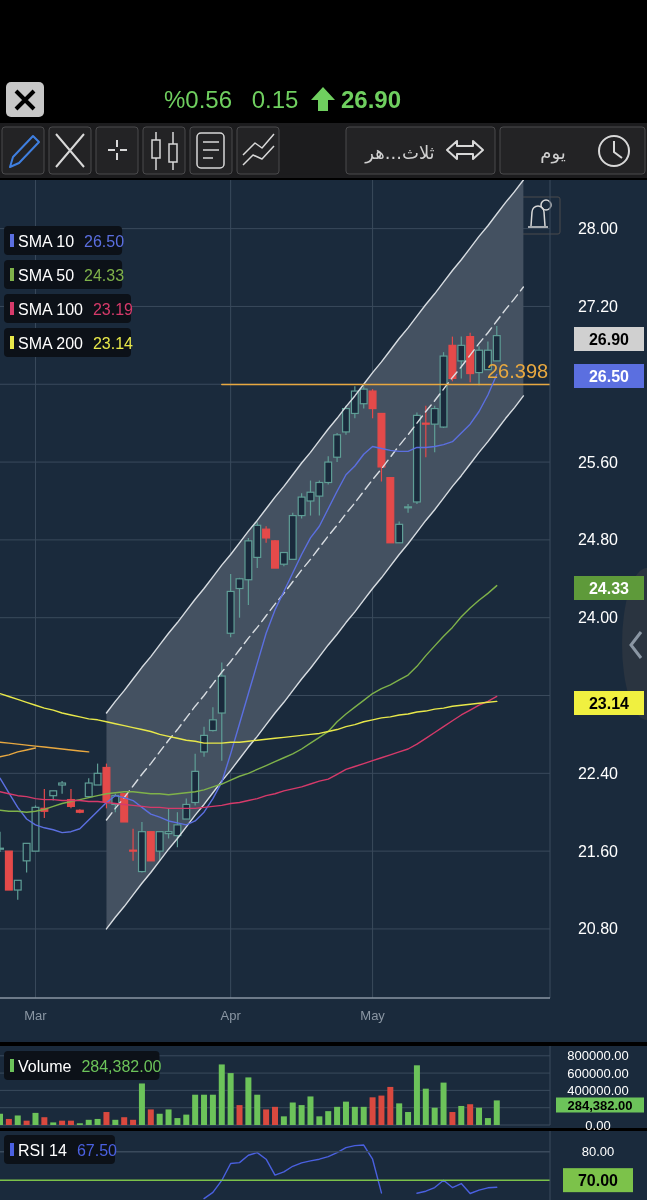  Describe the element at coordinates (518, 371) in the screenshot. I see `annotation: 26.398` at that location.